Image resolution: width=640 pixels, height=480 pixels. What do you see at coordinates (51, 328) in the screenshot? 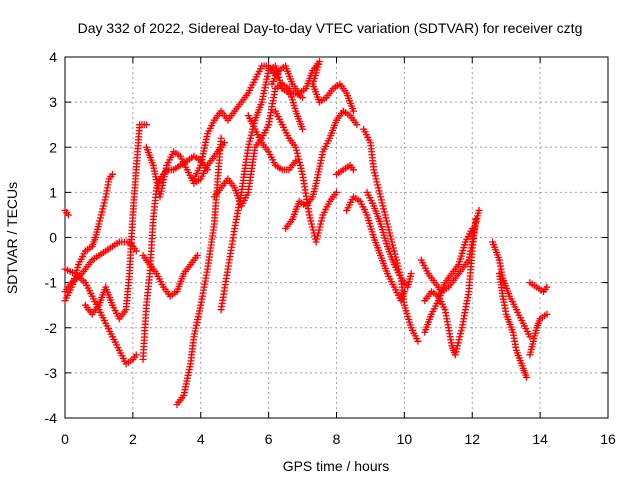
I see `y-tick-label: -2` at bounding box center [51, 328].